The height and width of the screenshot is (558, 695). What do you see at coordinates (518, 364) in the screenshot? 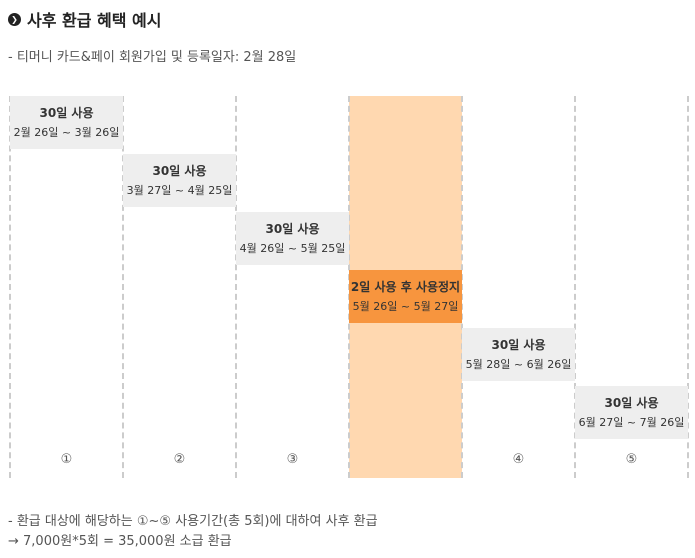
I see `period-dates: 5월 28일 ~ 6월 26일` at bounding box center [518, 364].